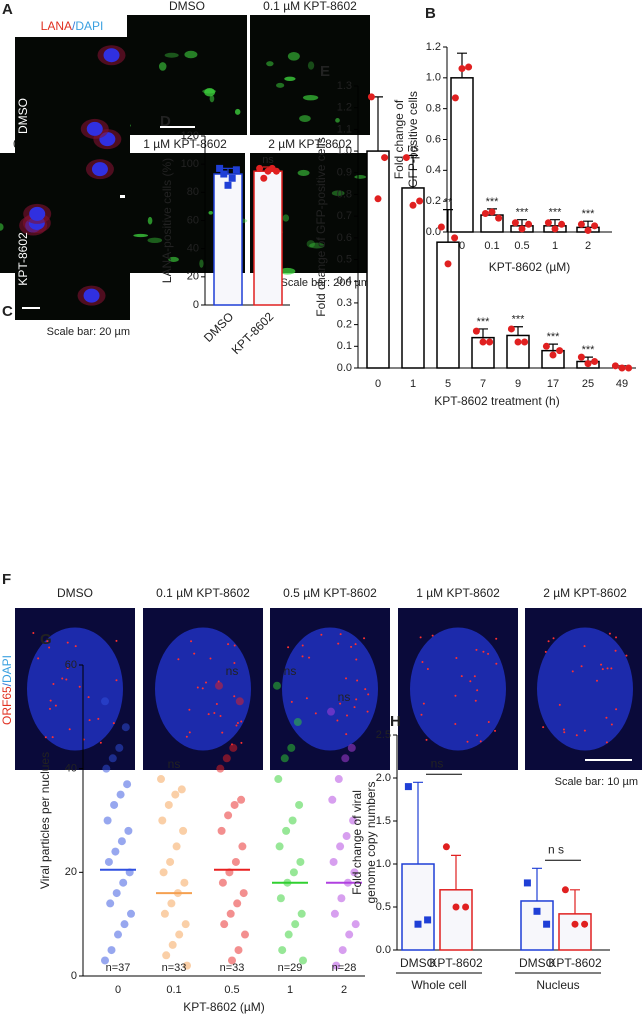 The image size is (642, 1018). I want to click on image-bg, so click(187, 75).